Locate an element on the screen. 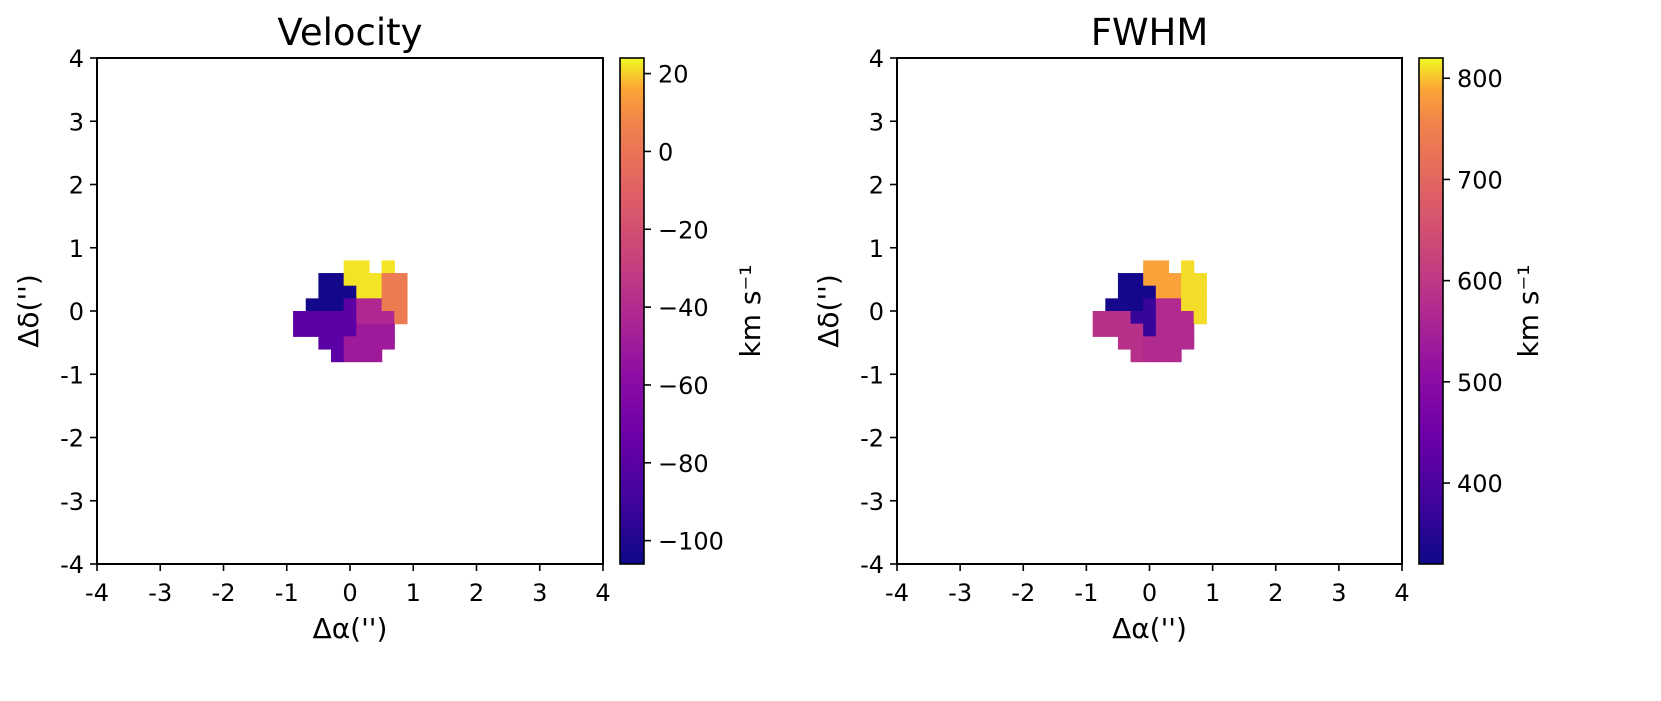 This screenshot has width=1661, height=701. x-tick-label: 2 is located at coordinates (1275, 593).